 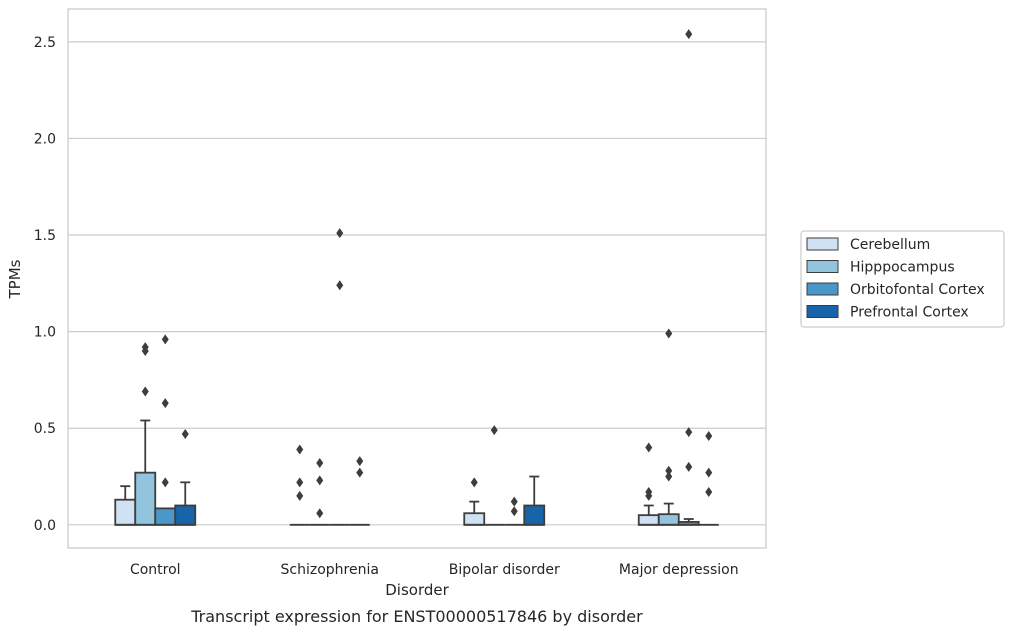 I want to click on legend-item: Hipppocampus, so click(x=880, y=268).